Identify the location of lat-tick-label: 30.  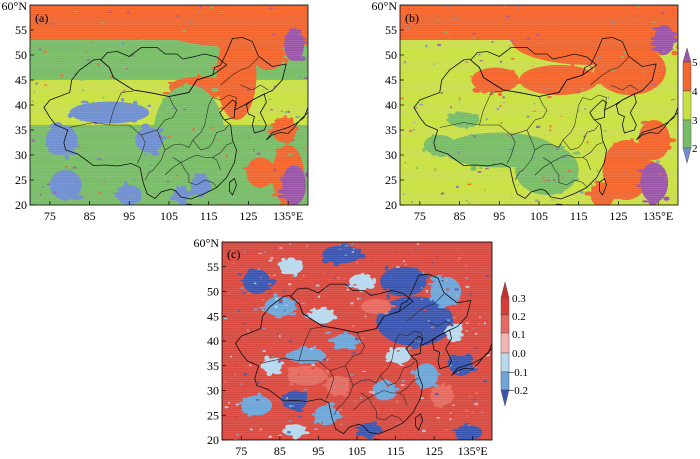
(391, 155).